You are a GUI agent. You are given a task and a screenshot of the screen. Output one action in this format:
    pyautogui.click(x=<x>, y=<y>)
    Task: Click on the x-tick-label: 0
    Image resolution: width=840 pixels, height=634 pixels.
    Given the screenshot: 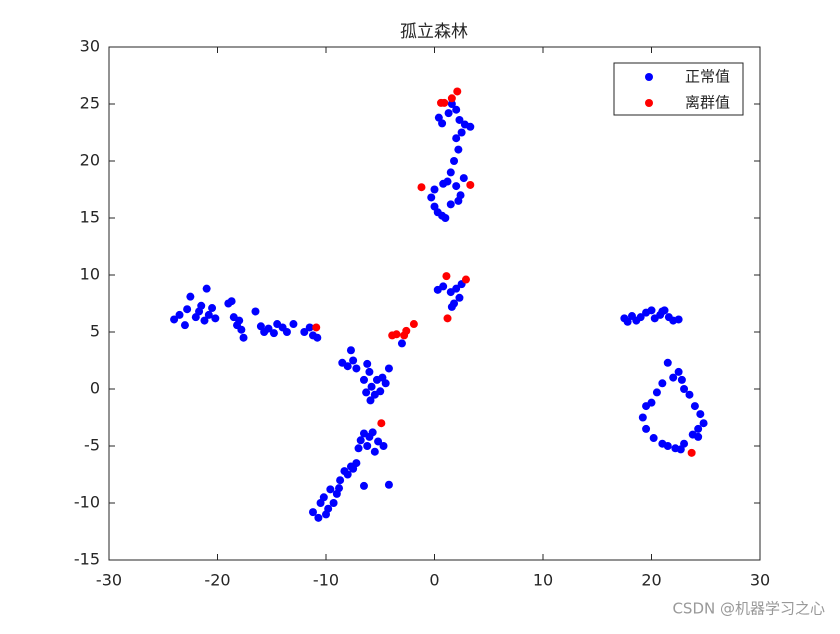 What is the action you would take?
    pyautogui.click(x=434, y=580)
    